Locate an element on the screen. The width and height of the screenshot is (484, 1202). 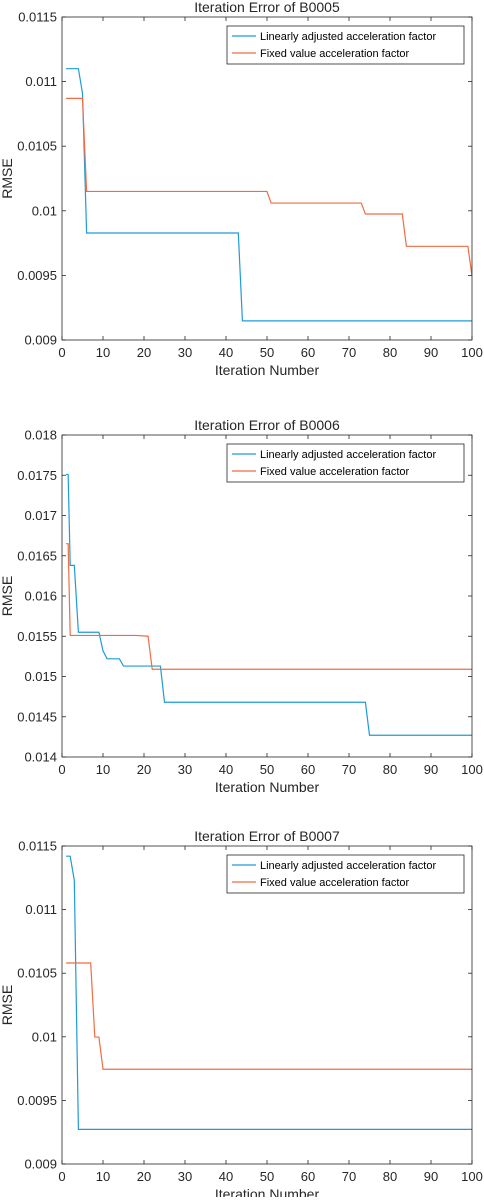
y-tick-label: 0.017 is located at coordinates (40, 515).